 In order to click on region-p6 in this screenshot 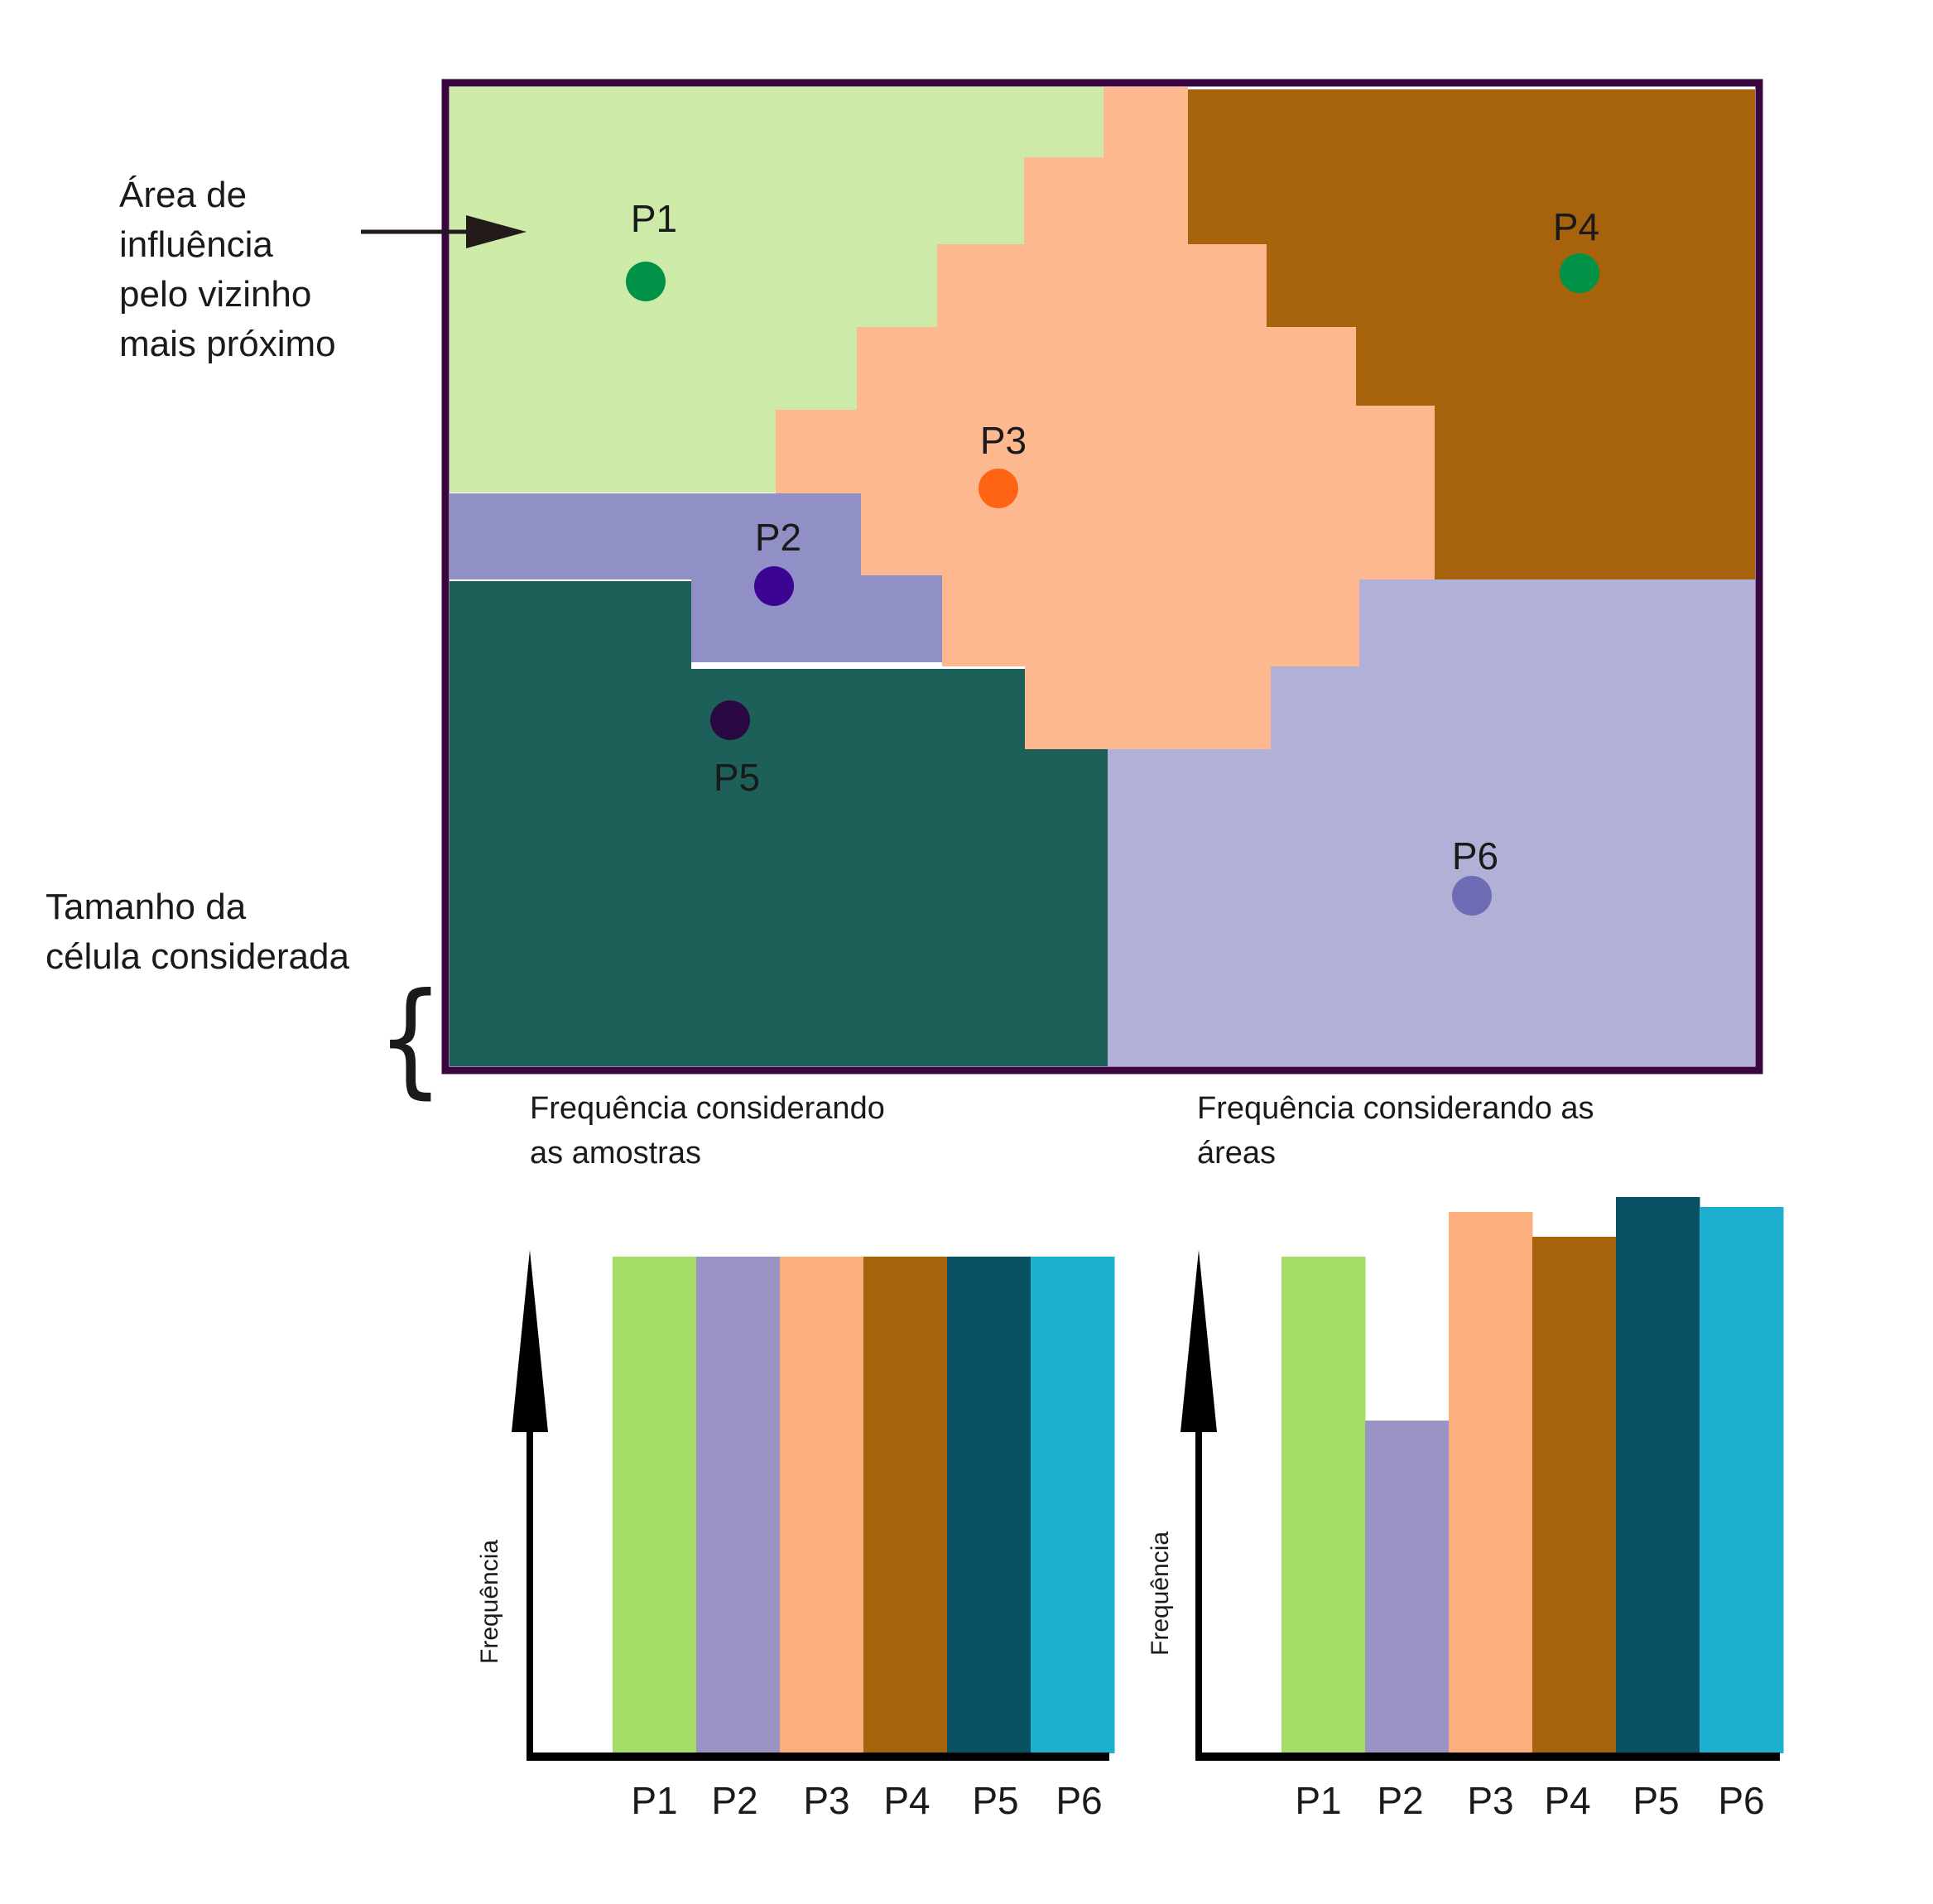, I will do `click(1431, 822)`.